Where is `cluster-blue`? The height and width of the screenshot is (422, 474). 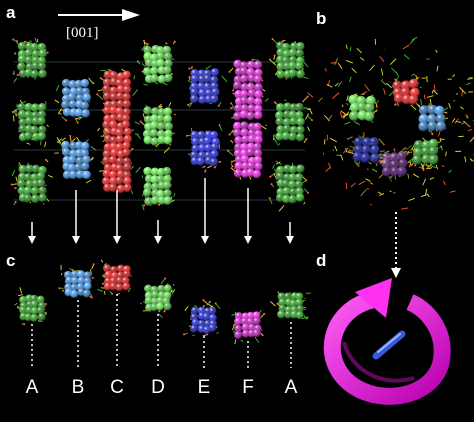 cluster-blue is located at coordinates (207, 86).